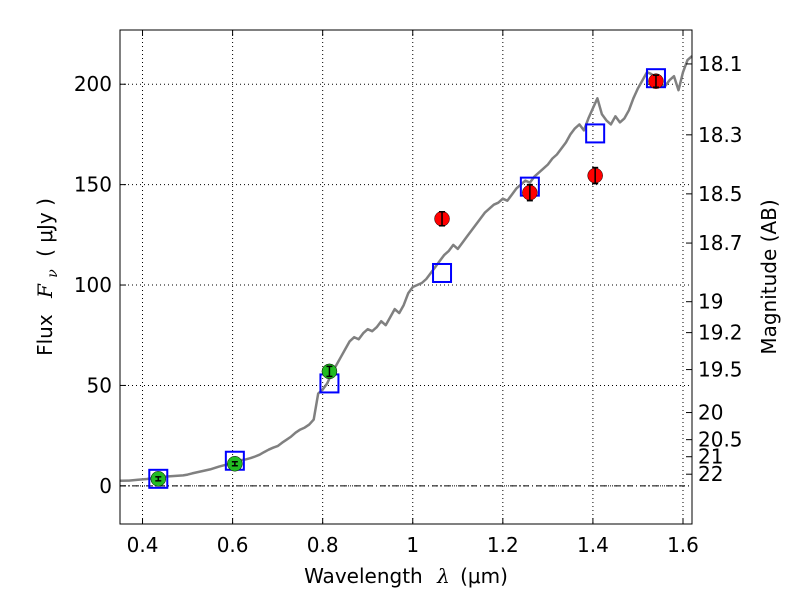 Image resolution: width=800 pixels, height=600 pixels. I want to click on x-tick-label: 0.8, so click(323, 545).